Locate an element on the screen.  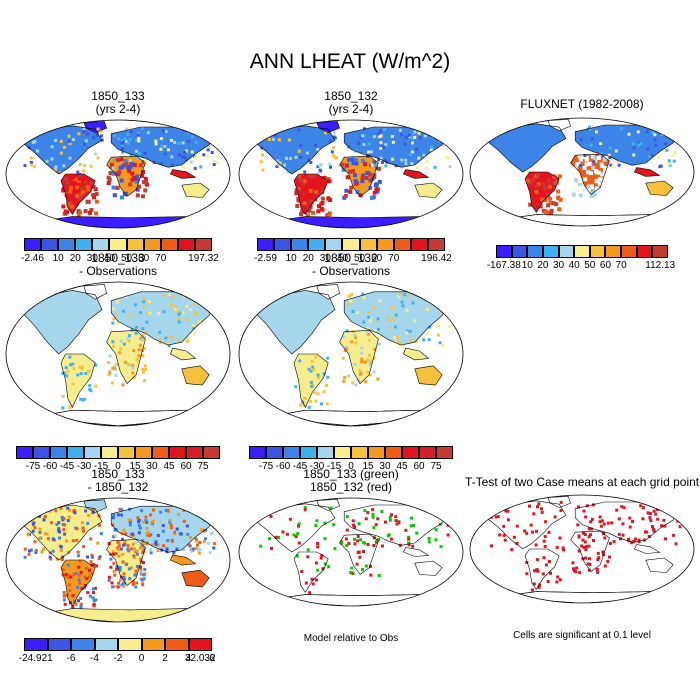
continent-eurasia is located at coordinates (396, 147).